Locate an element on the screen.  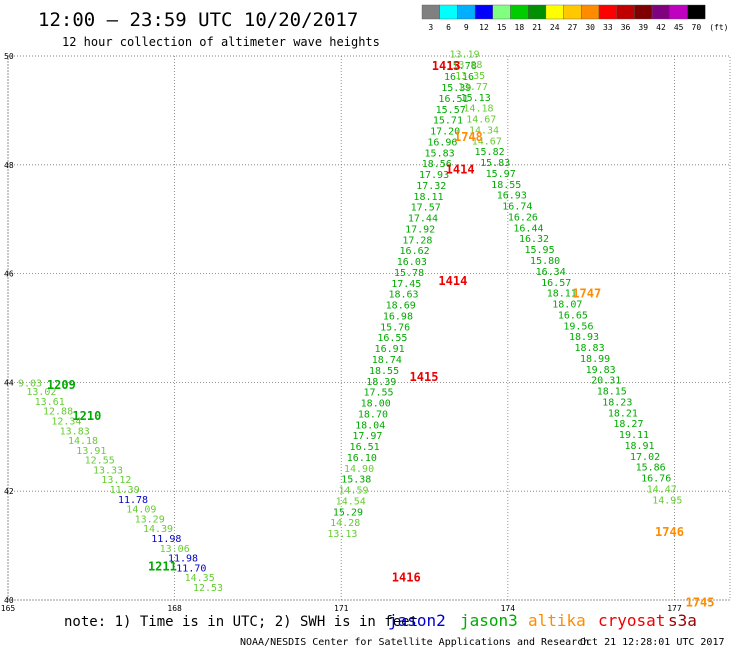
swh-value-label: 14.39 is located at coordinates (158, 529).